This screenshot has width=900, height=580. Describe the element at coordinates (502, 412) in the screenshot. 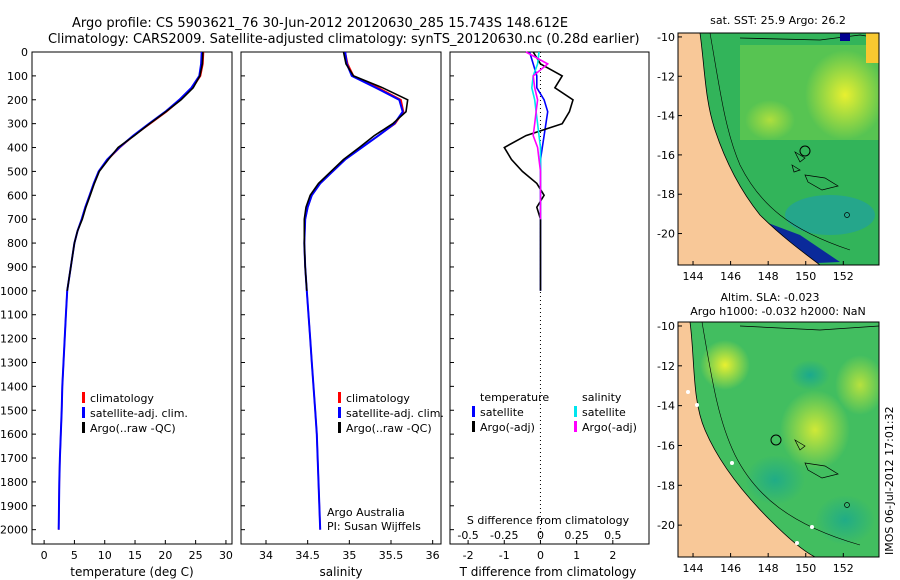

I see `legend-label-t-satellite: satellite` at that location.